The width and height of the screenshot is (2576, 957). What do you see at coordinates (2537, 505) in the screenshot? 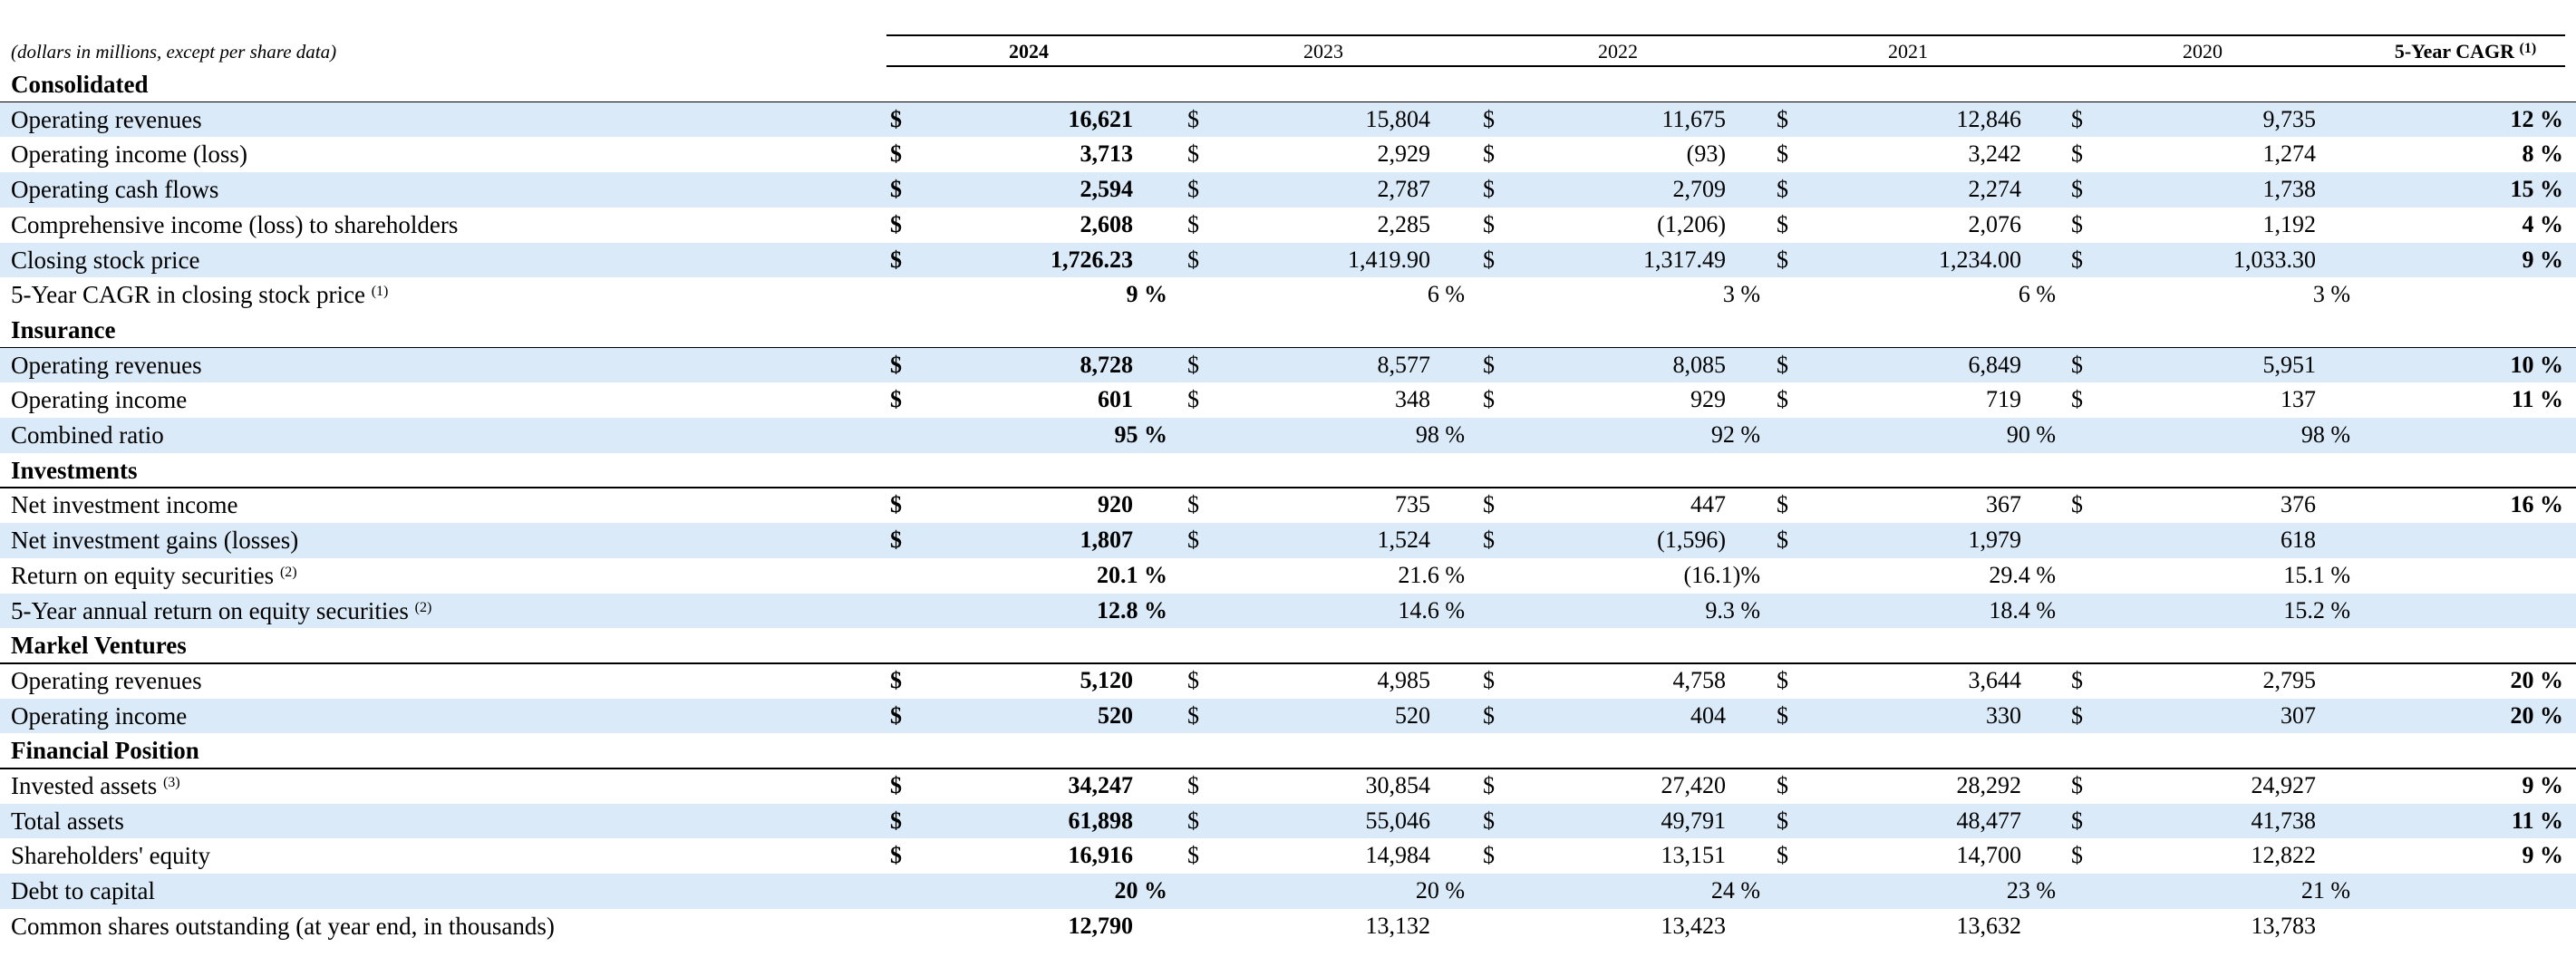
I see `value-cagr: 16 %` at bounding box center [2537, 505].